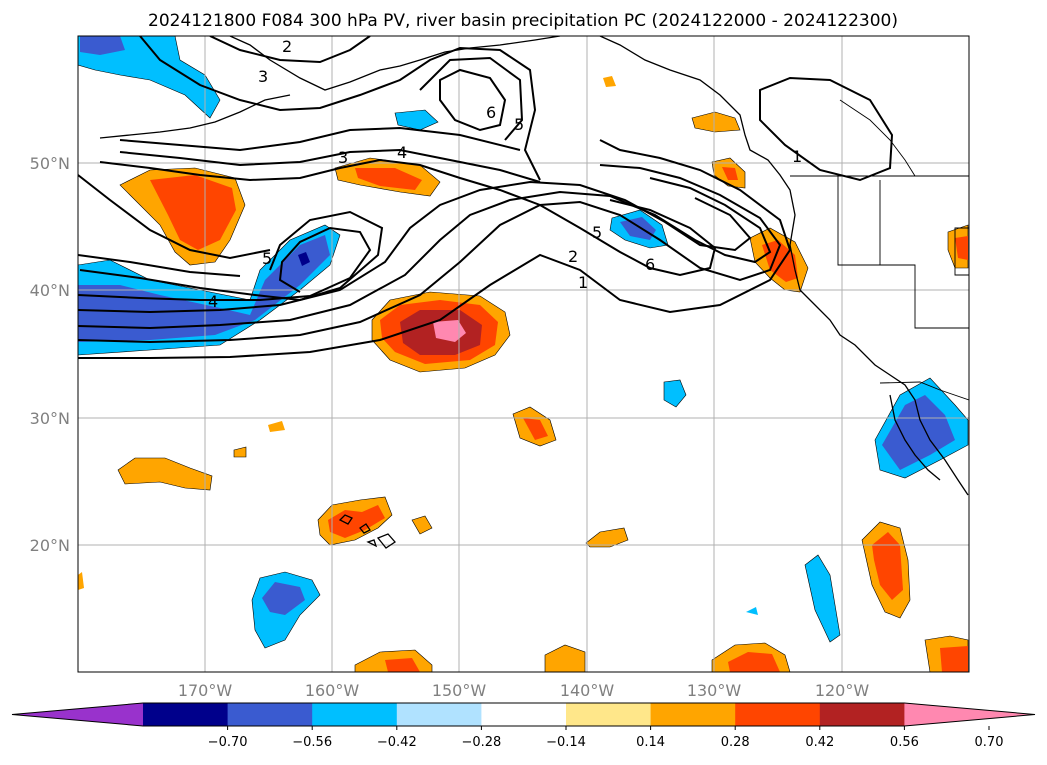 The image size is (1047, 765). What do you see at coordinates (969, 714) in the screenshot?
I see `colorbar-extend-max` at bounding box center [969, 714].